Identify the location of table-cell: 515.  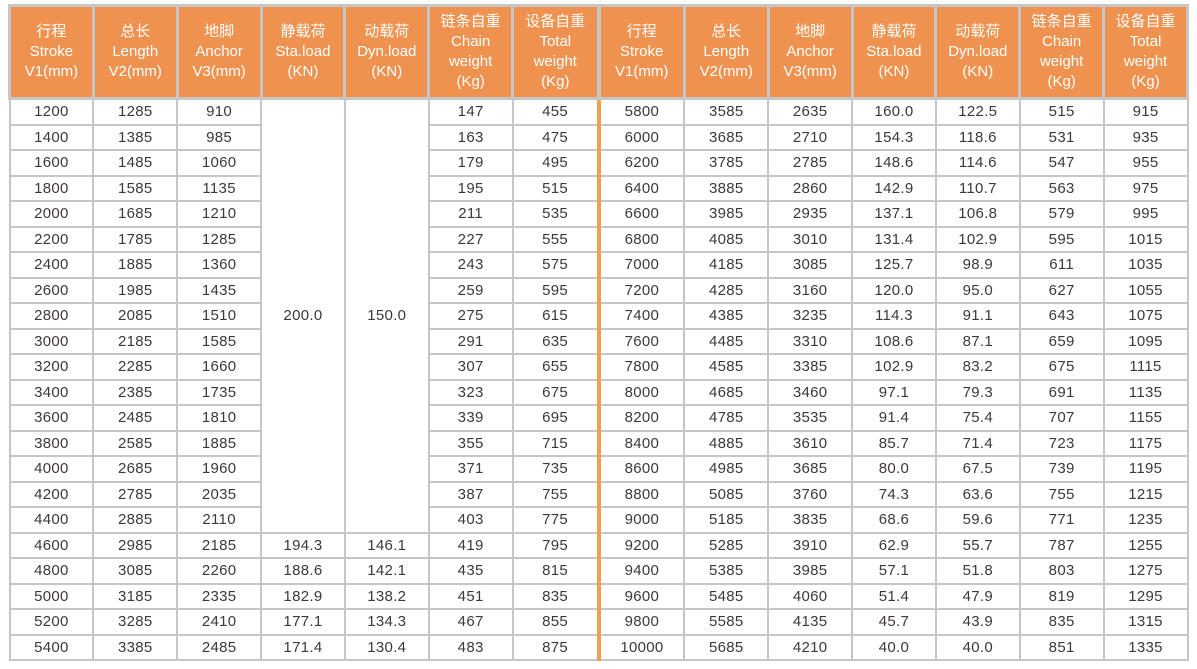
(554, 188).